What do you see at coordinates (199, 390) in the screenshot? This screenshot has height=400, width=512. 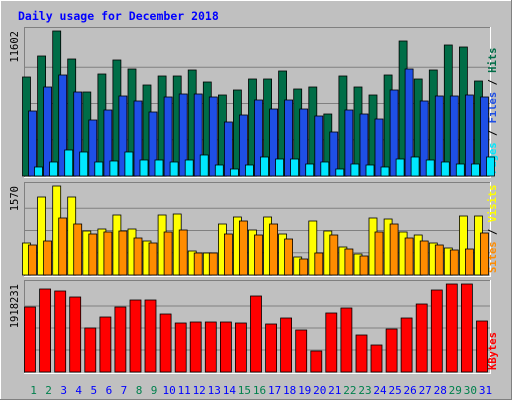 I see `x-tick-label-day-12: 12` at bounding box center [199, 390].